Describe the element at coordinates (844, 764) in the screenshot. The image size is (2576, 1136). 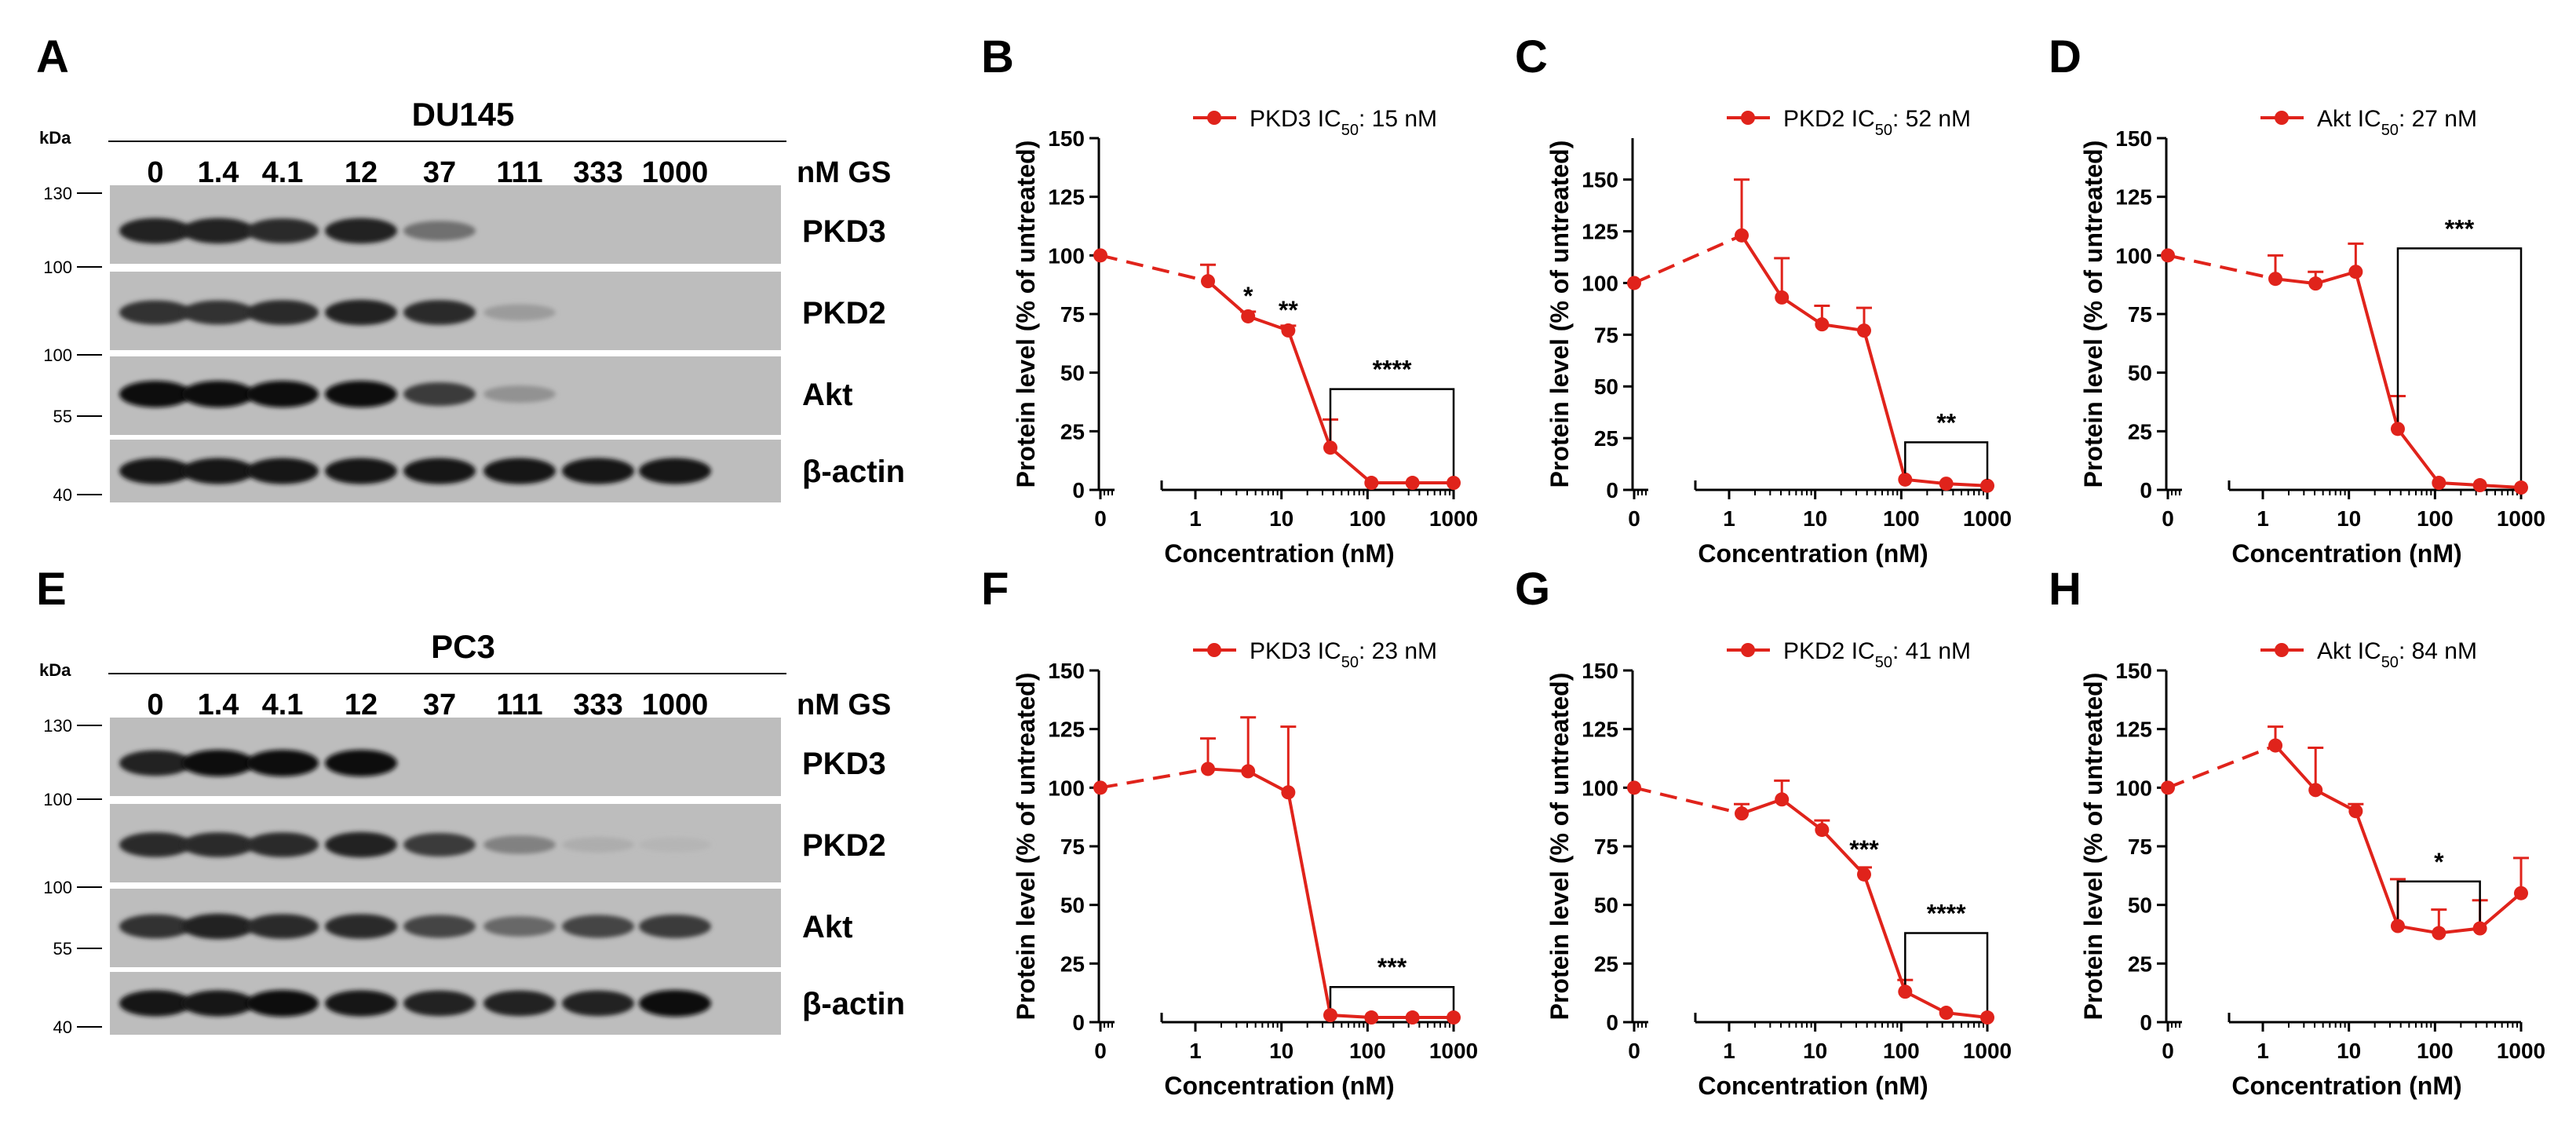
I see `band-label: PKD3` at that location.